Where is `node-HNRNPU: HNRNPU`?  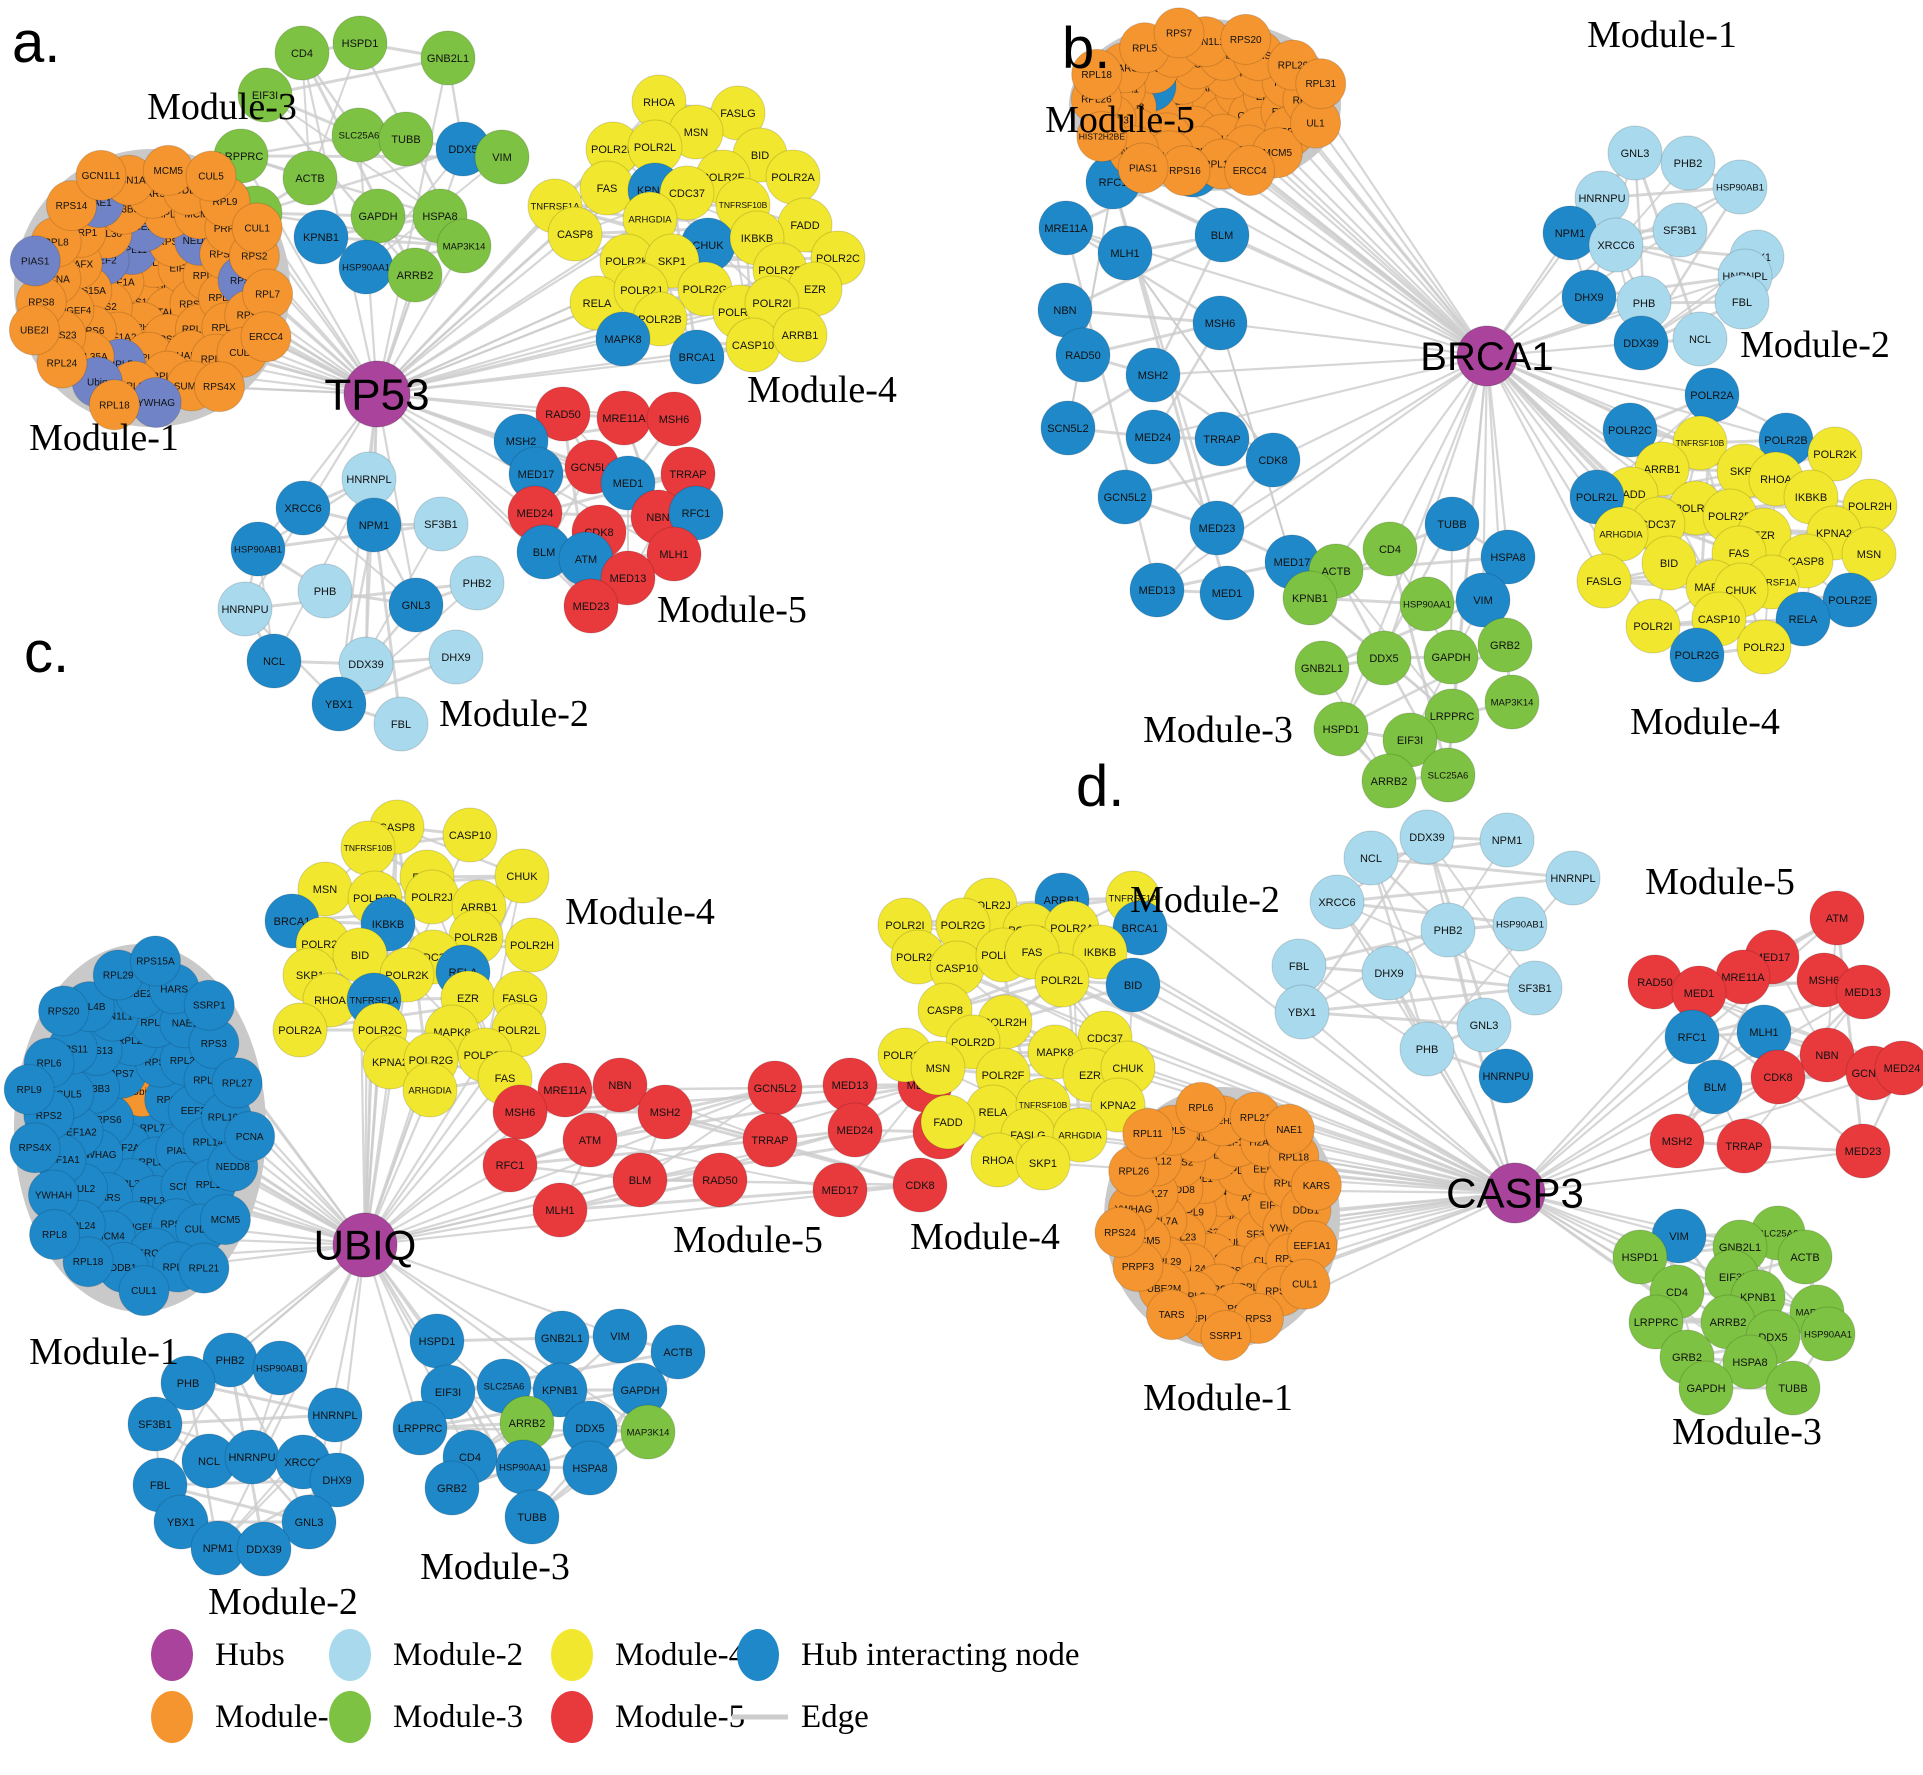 node-HNRNPU: HNRNPU is located at coordinates (1506, 1076).